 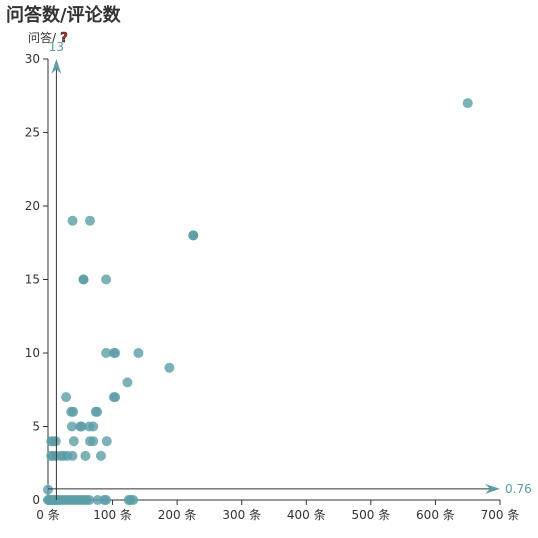 What do you see at coordinates (370, 515) in the screenshot?
I see `x-tick-label: 500 条` at bounding box center [370, 515].